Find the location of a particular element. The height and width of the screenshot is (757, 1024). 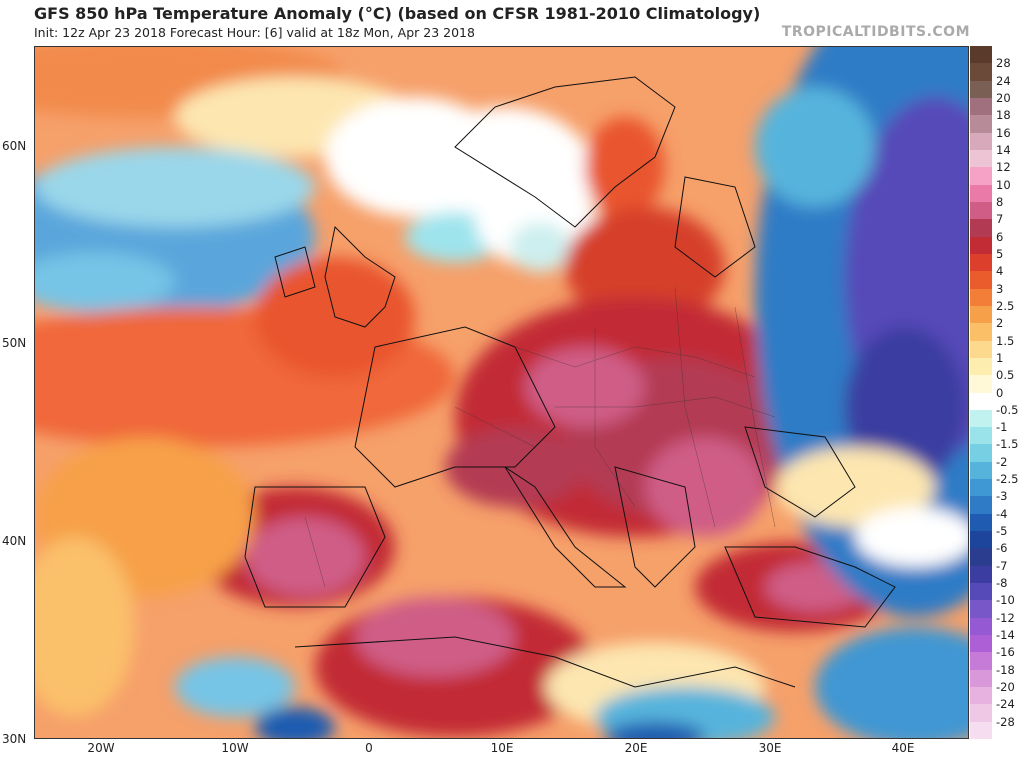

lat-label-60n: 60N is located at coordinates (14, 146).